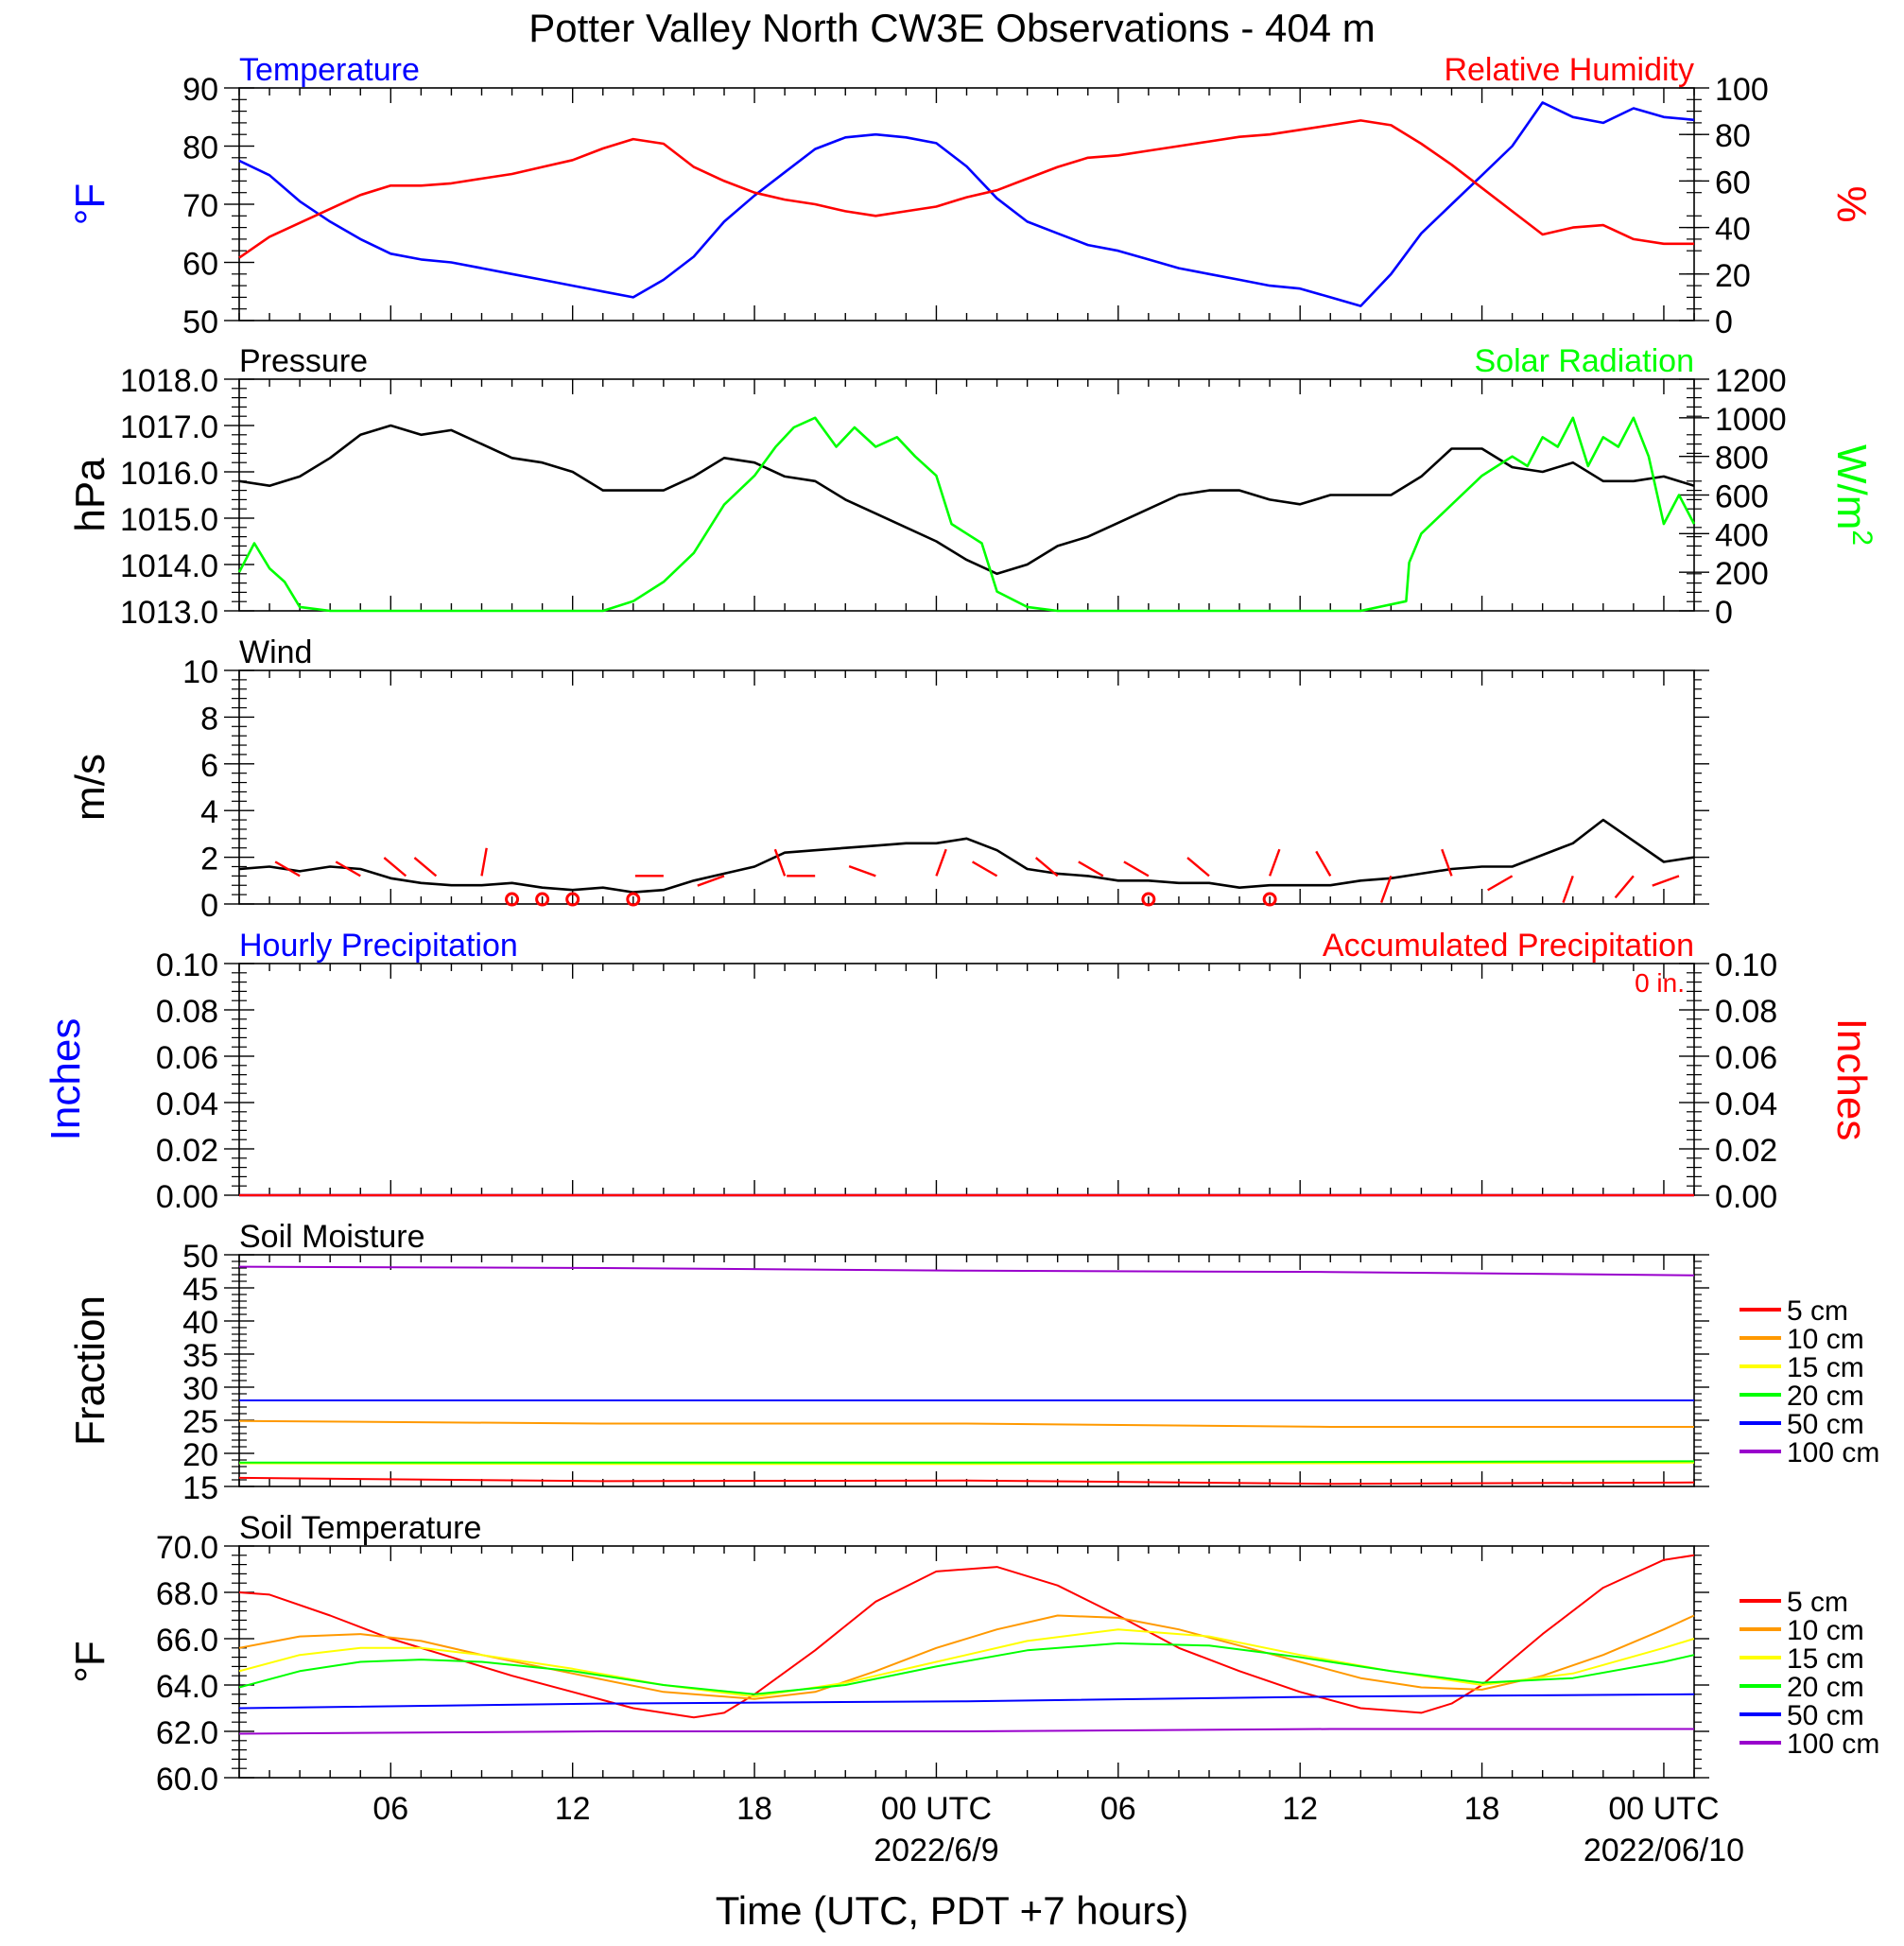 The height and width of the screenshot is (1946, 1904). What do you see at coordinates (187, 1687) in the screenshot?
I see `y-tick-label: 64.0` at bounding box center [187, 1687].